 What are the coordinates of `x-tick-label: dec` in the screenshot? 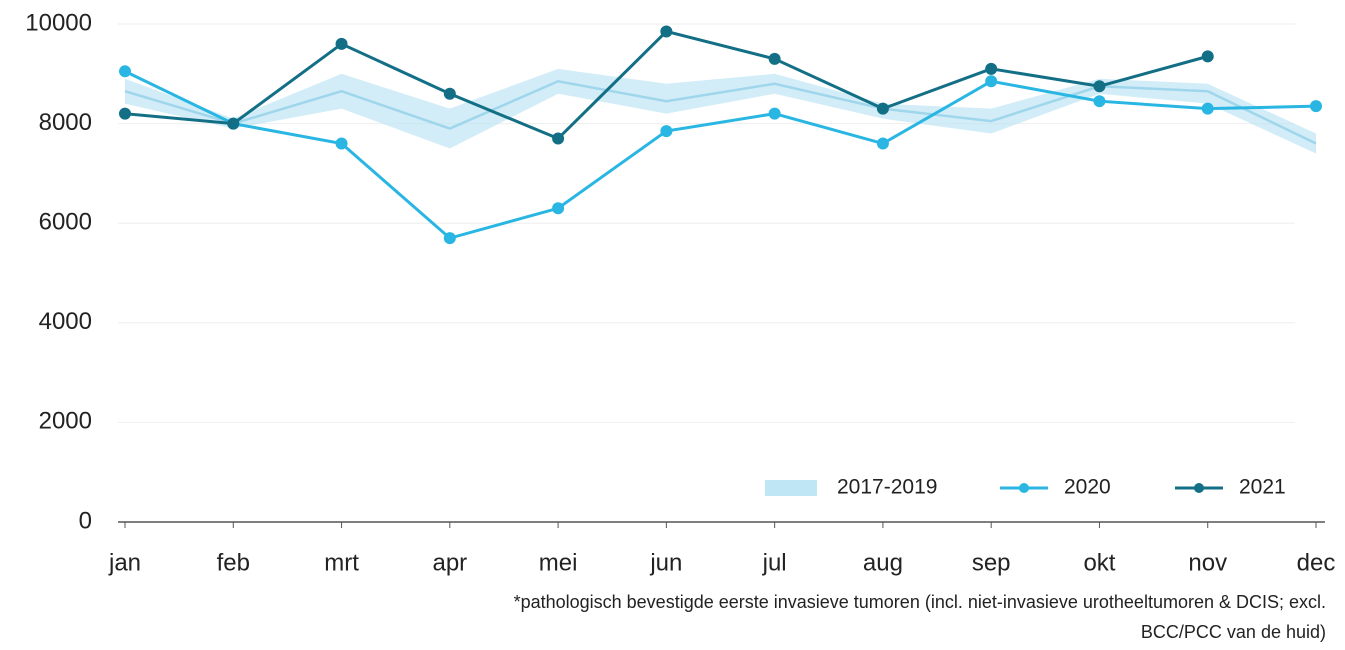 It's located at (1316, 562).